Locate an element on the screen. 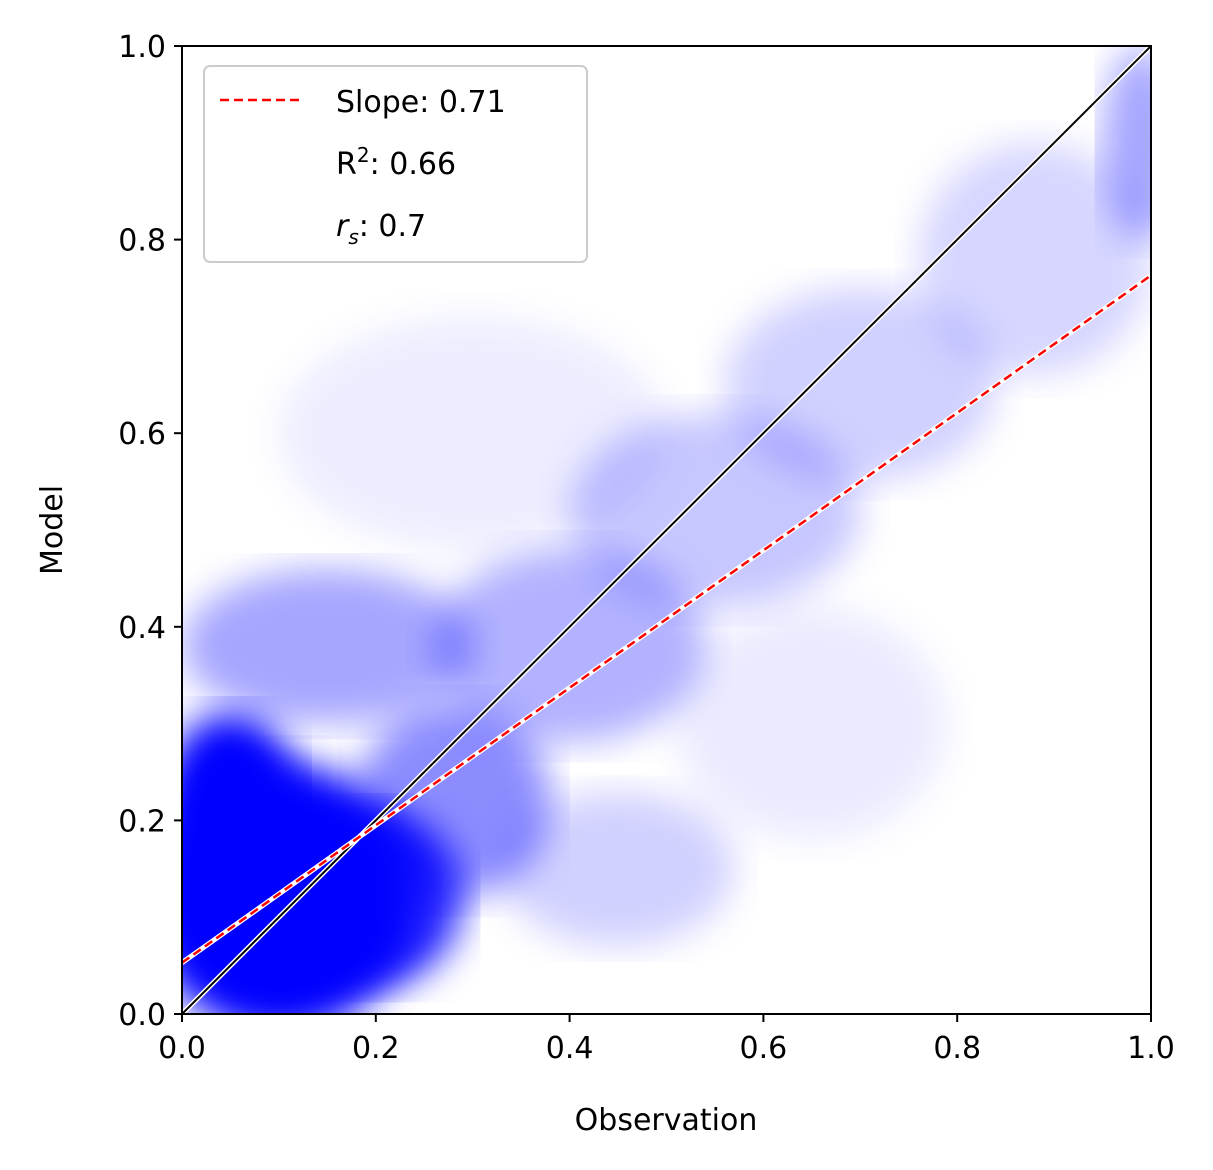 This screenshot has height=1170, width=1213. legend-rs-sub: s is located at coordinates (353, 237).